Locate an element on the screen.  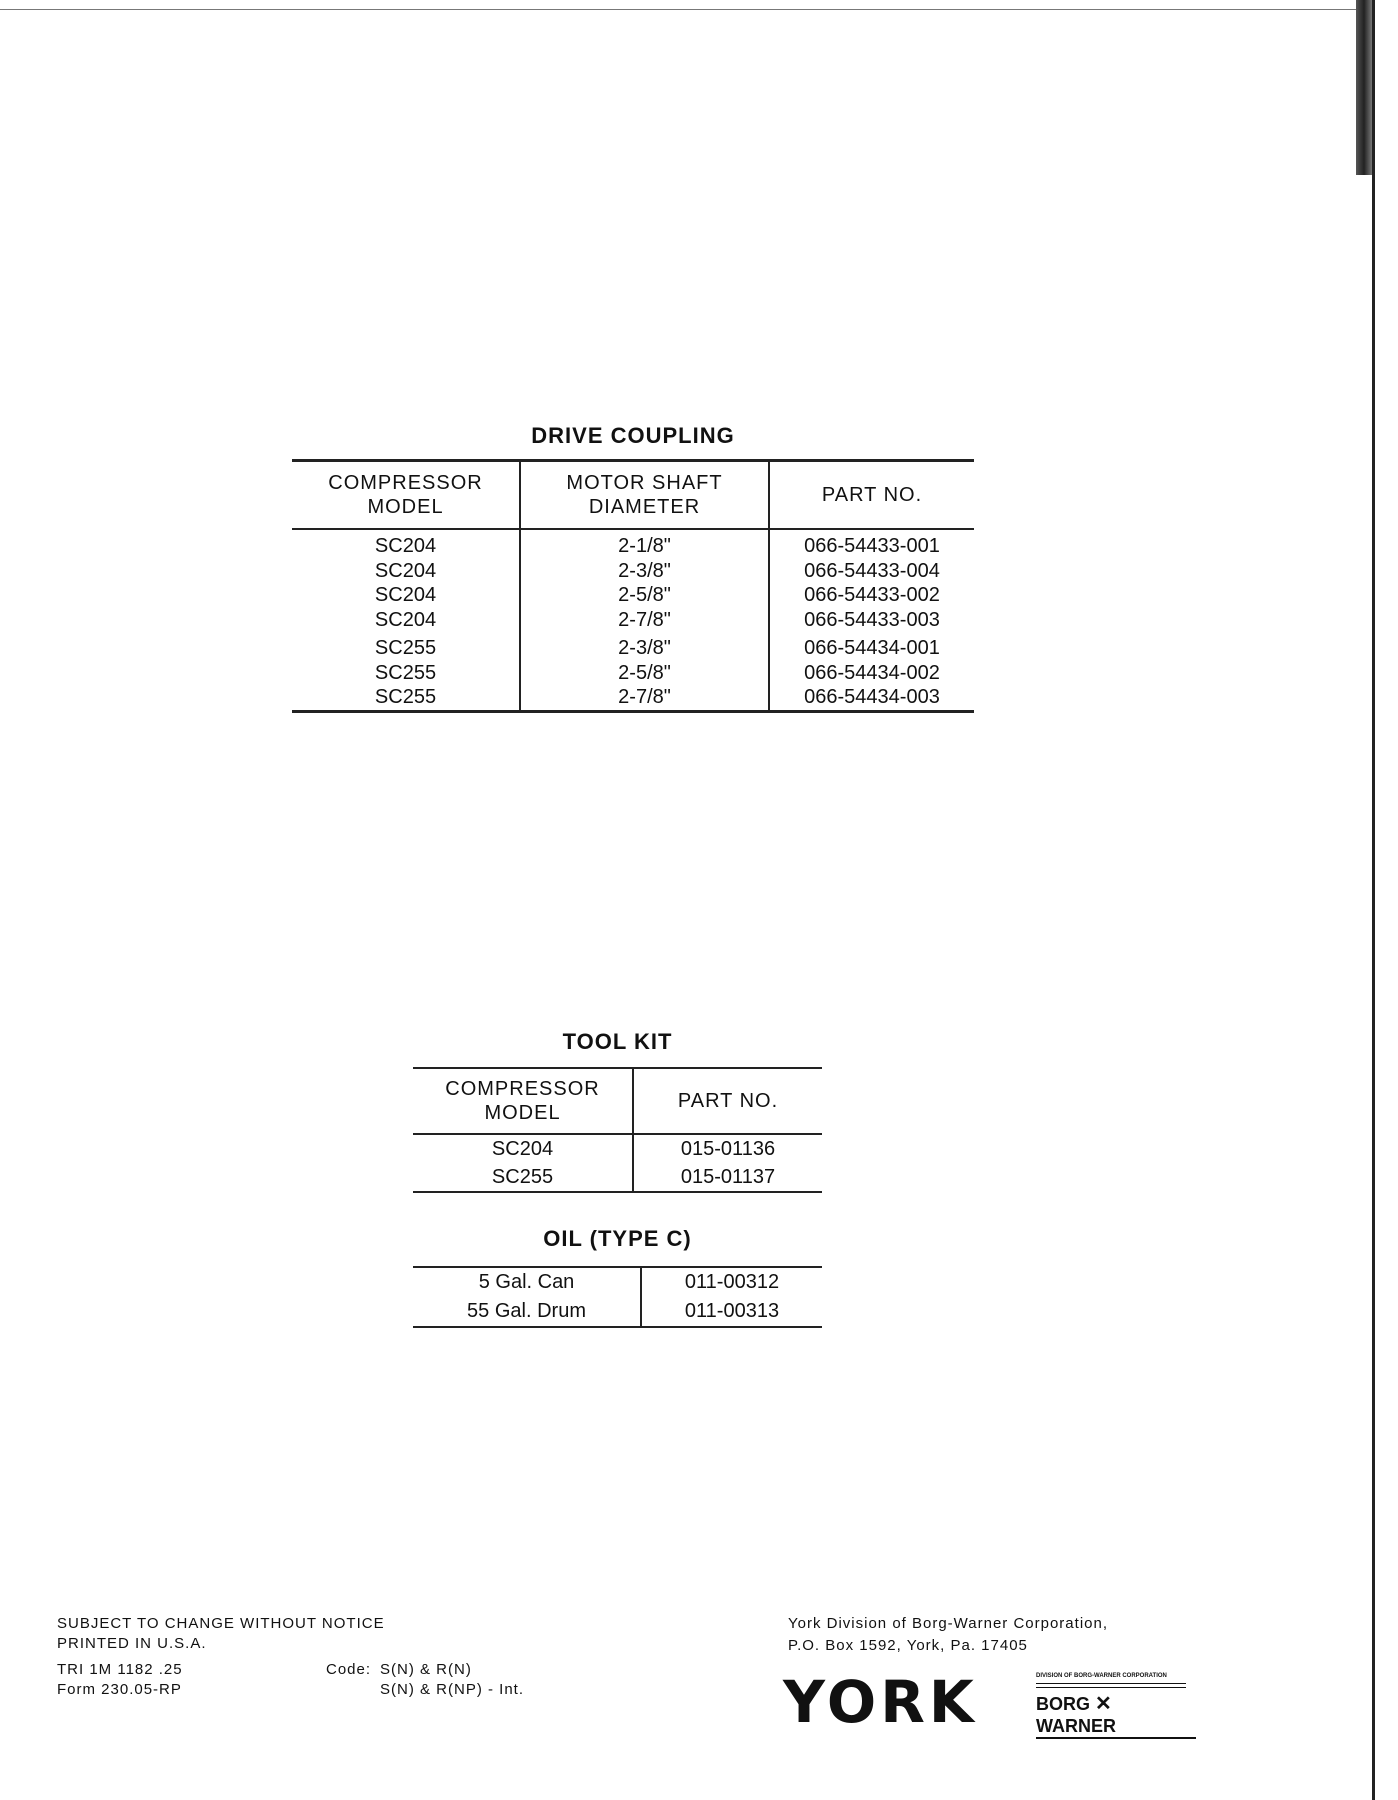
table-row: SC204 015-01136 is located at coordinates (617, 1148).